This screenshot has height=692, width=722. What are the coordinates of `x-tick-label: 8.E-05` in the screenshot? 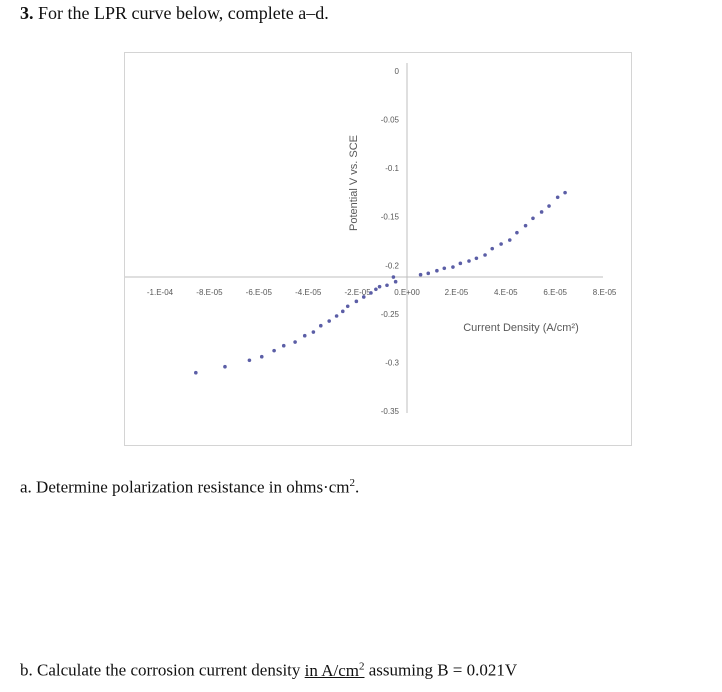 It's located at (605, 292).